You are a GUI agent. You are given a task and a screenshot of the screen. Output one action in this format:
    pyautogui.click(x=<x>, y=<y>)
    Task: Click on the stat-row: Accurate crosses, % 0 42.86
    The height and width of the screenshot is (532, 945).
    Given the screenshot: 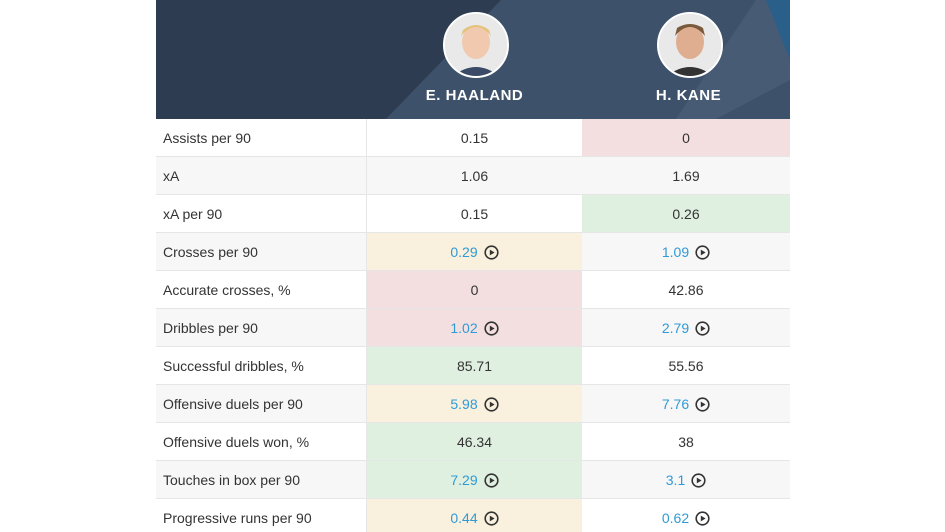 What is the action you would take?
    pyautogui.click(x=473, y=289)
    